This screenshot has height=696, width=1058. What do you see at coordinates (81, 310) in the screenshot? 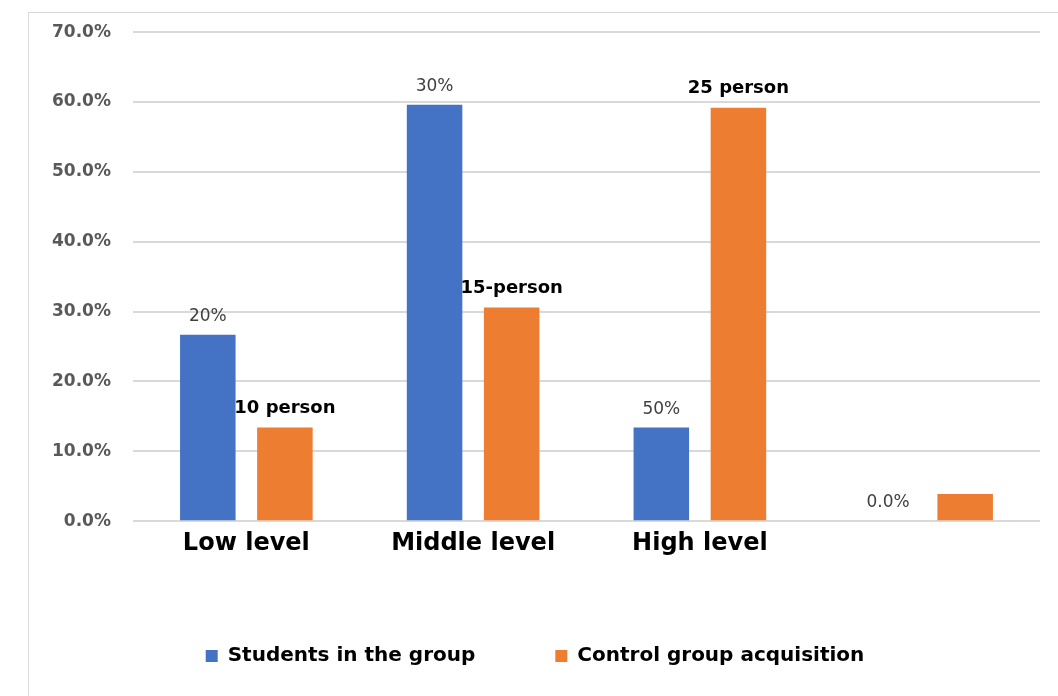
I see `y-tick-label: 30.0%` at bounding box center [81, 310].